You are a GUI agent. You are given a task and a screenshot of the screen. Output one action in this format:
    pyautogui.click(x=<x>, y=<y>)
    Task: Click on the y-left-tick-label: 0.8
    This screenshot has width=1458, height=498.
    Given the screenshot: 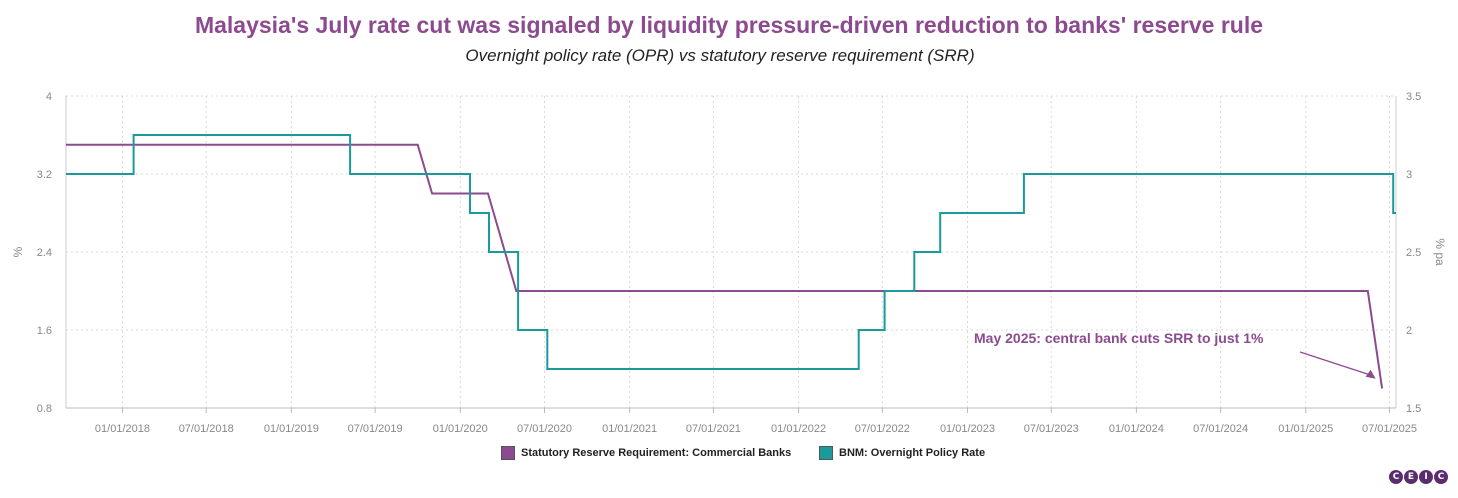 What is the action you would take?
    pyautogui.click(x=44, y=409)
    